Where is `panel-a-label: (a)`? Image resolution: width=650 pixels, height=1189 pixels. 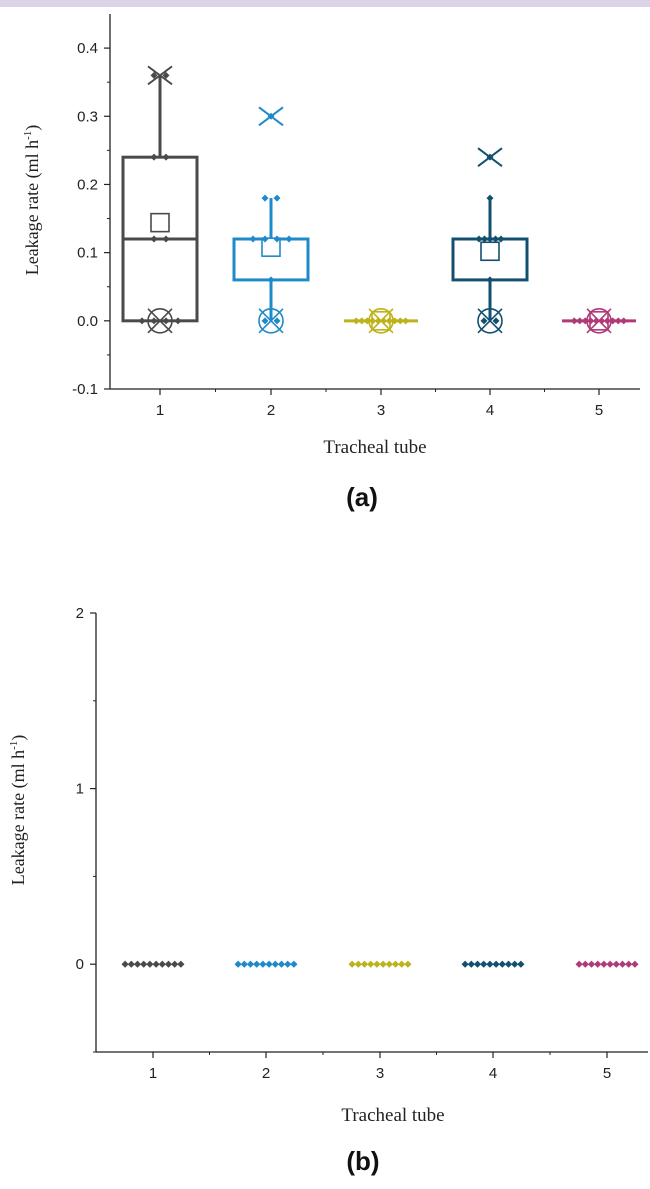
panel-a-label: (a) is located at coordinates (362, 497).